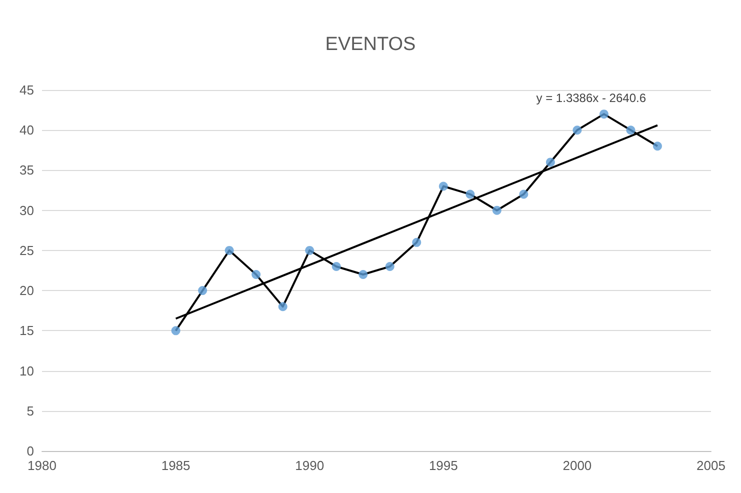 The image size is (741, 493). I want to click on x-tick-label: 1990, so click(309, 465).